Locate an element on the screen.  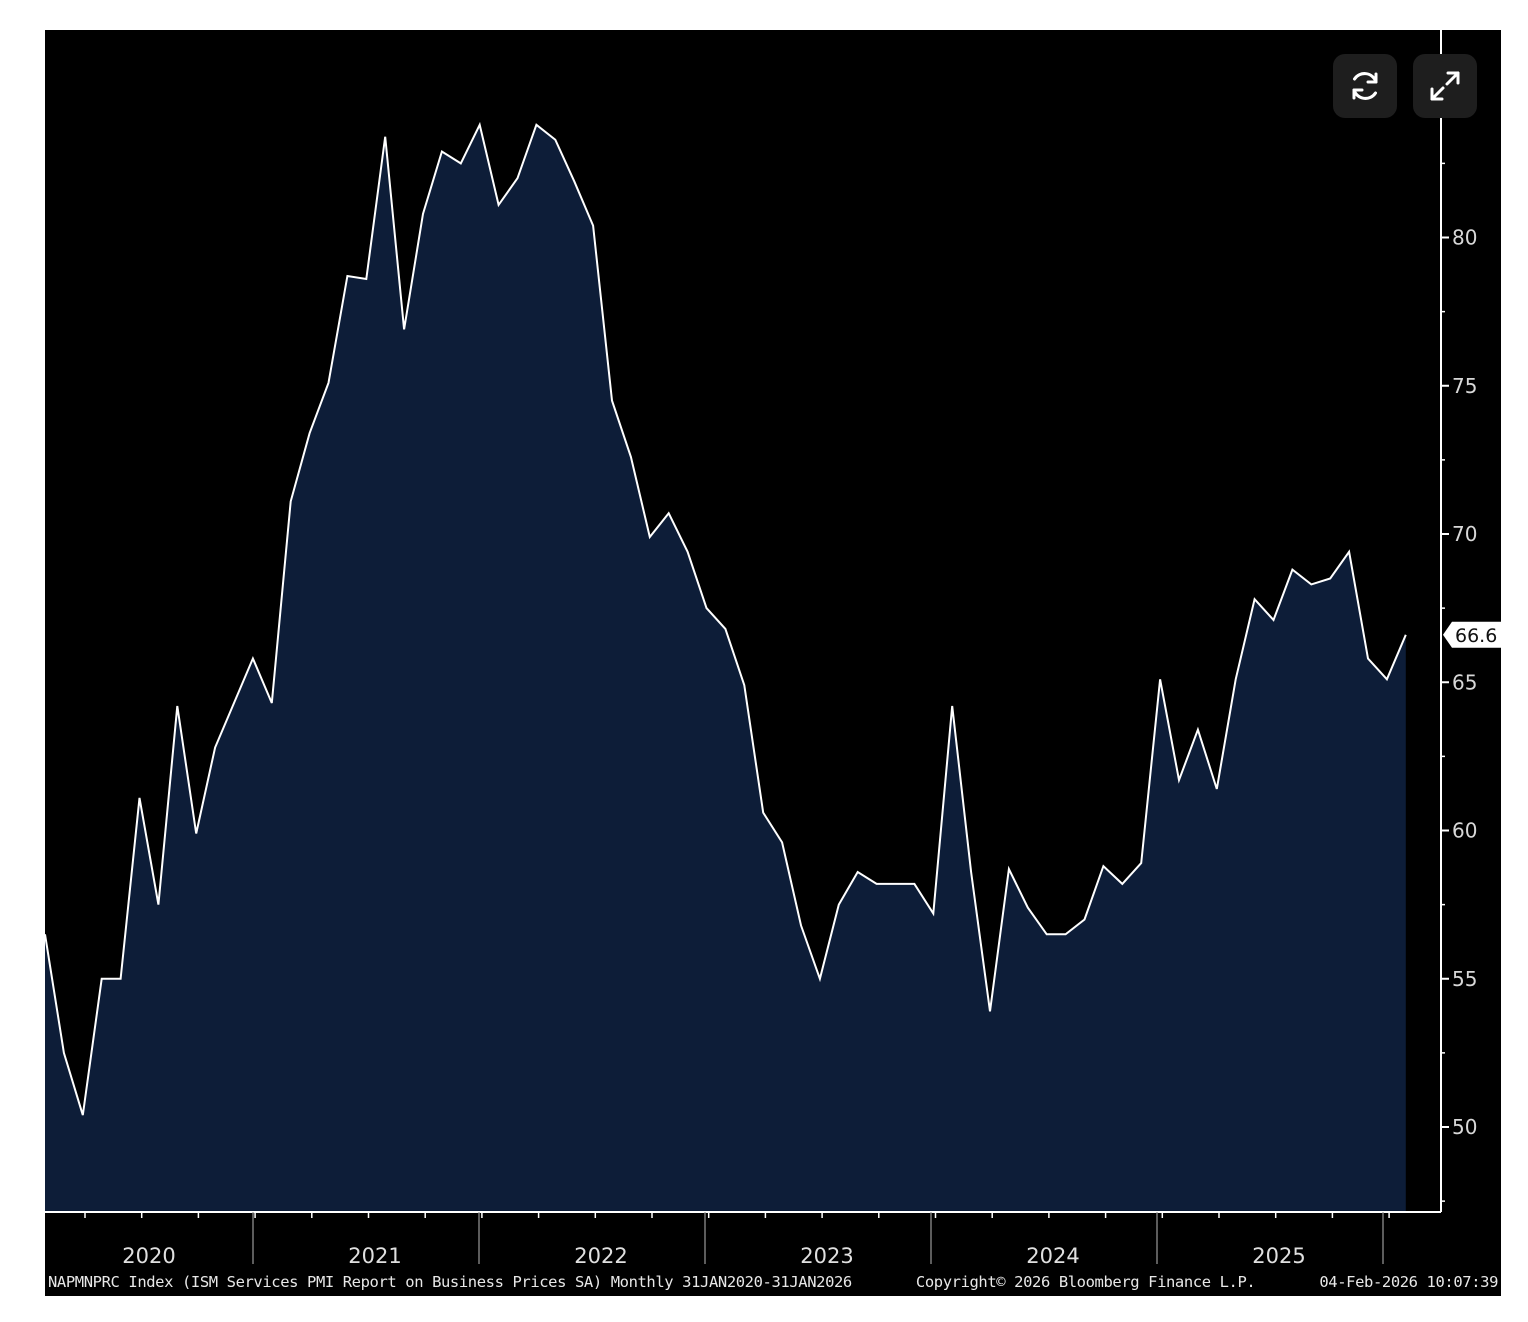
y-tick-label: 50 is located at coordinates (1464, 1127).